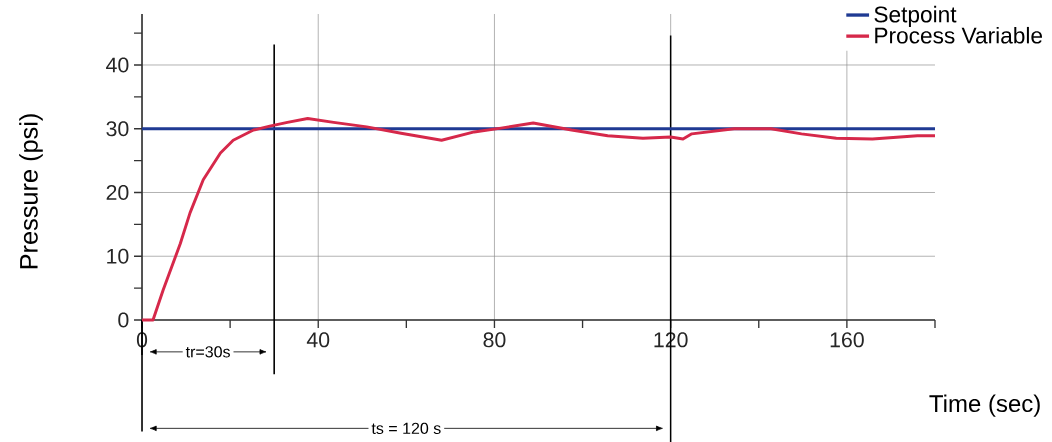  I want to click on text: tr=30s, so click(207, 352).